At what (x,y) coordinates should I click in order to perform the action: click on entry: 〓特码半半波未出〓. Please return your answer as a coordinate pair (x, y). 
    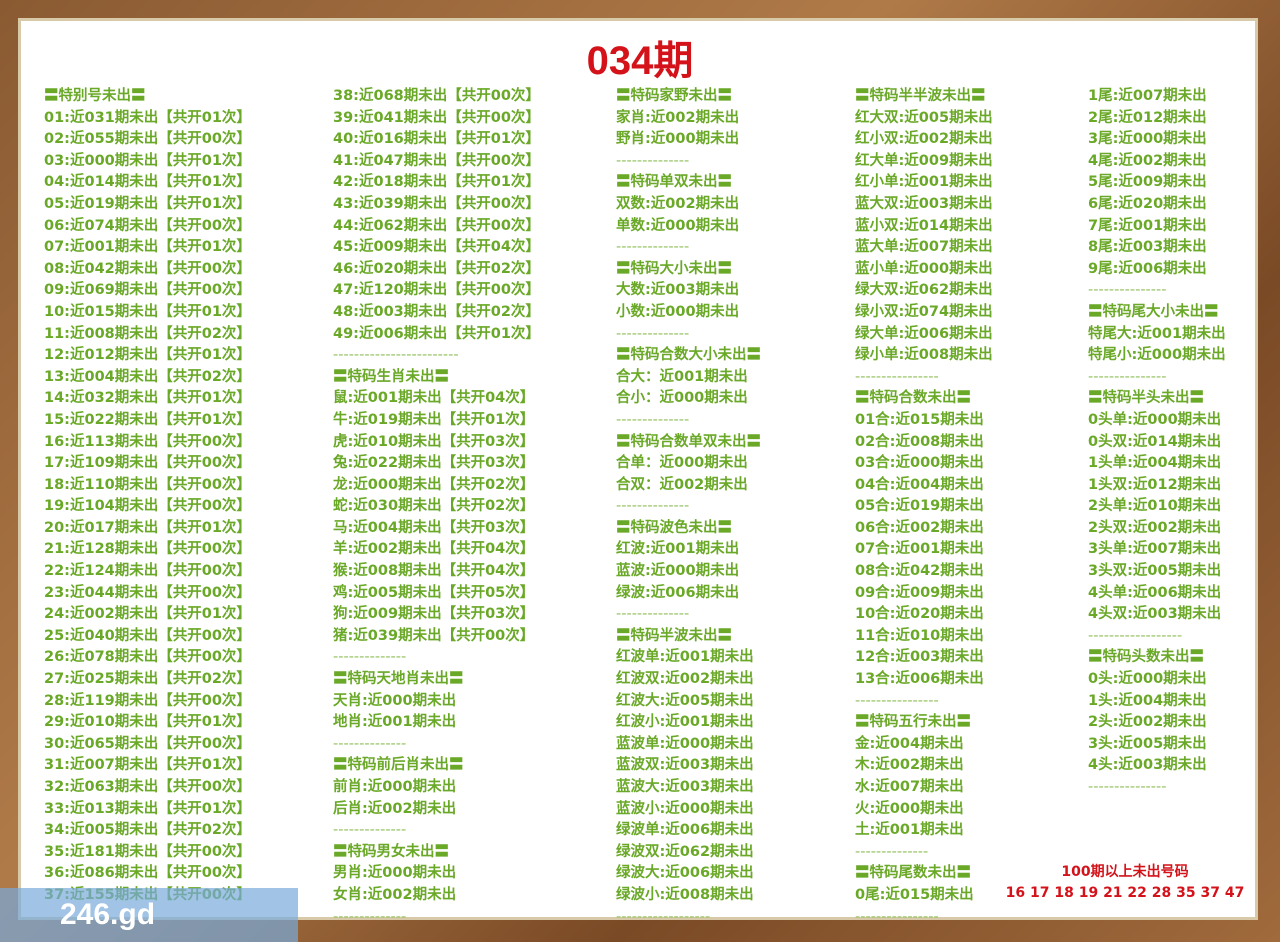
    Looking at the image, I should click on (920, 96).